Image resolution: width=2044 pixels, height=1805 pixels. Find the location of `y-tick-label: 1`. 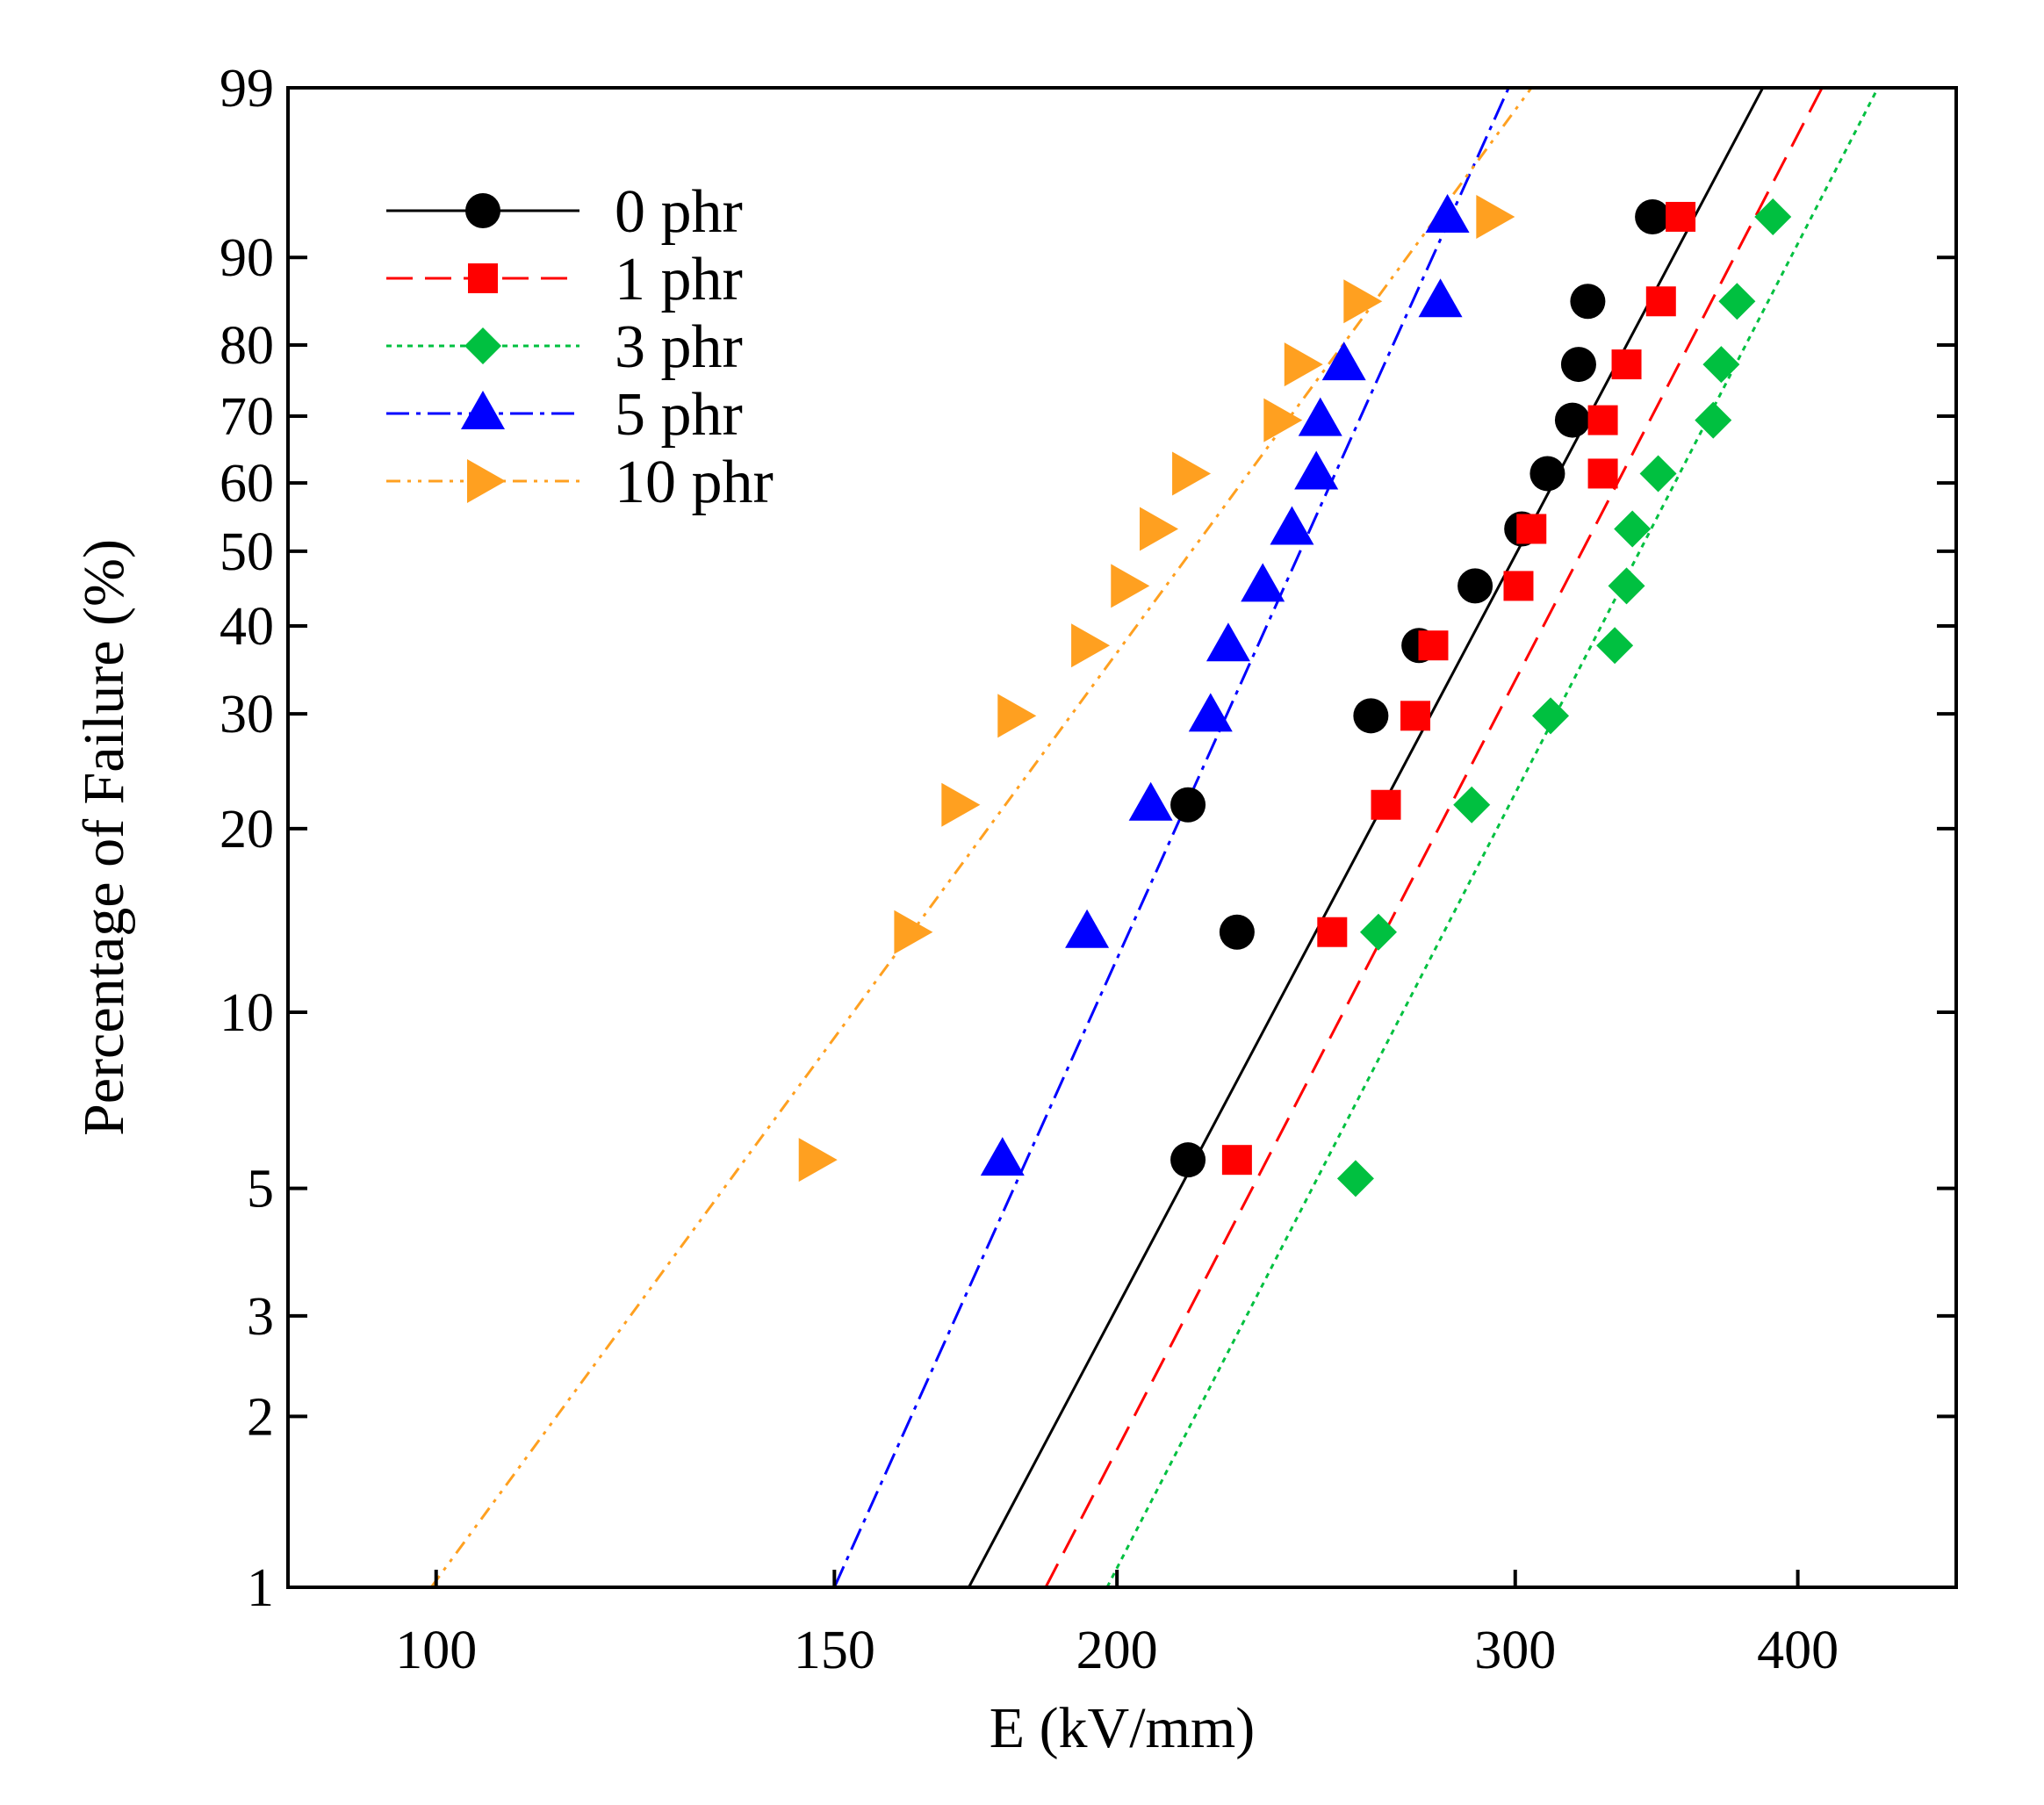

y-tick-label: 1 is located at coordinates (260, 1588).